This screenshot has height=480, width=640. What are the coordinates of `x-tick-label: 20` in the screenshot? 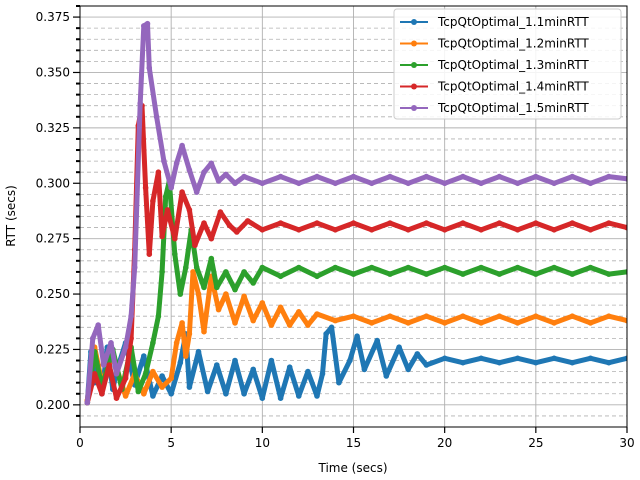 It's located at (444, 443).